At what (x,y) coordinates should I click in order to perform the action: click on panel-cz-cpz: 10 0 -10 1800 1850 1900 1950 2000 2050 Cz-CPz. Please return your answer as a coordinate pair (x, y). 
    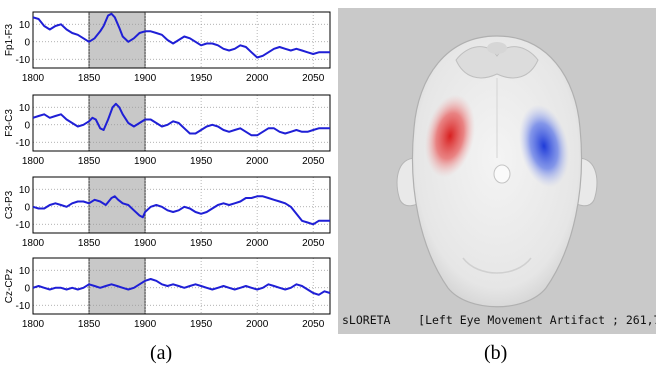
    Looking at the image, I should click on (167, 293).